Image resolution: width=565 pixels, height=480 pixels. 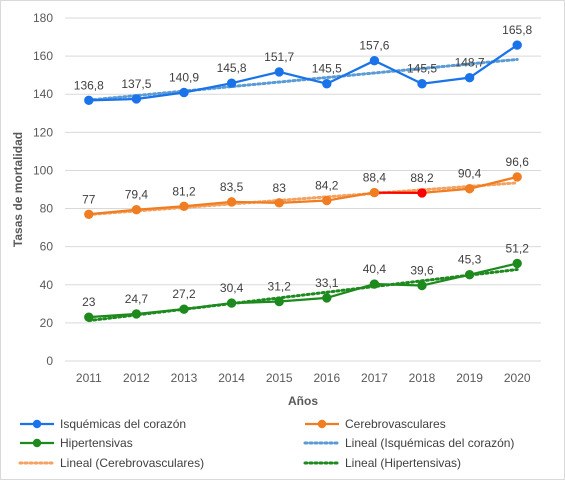 I want to click on data-label: 165,8, so click(x=517, y=30).